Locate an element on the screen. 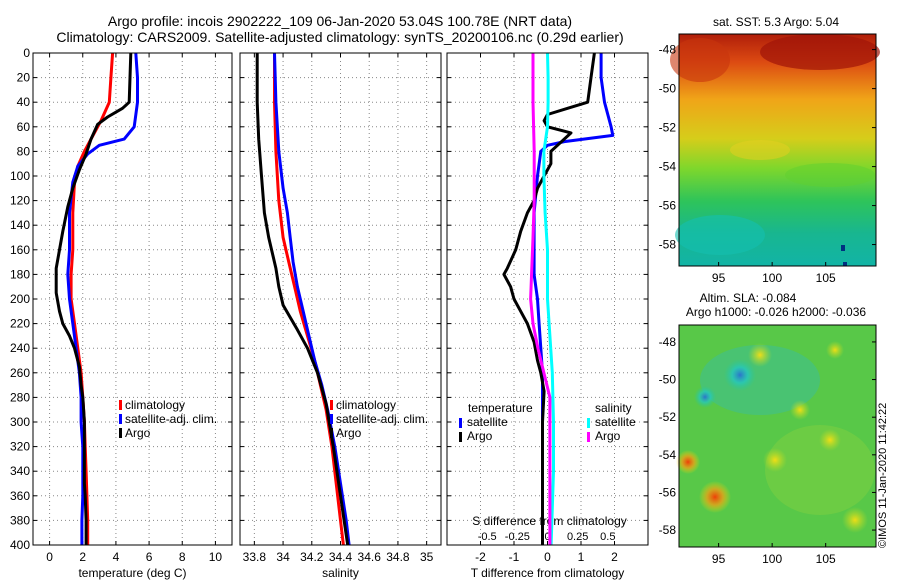 Image resolution: width=900 pixels, height=580 pixels. x-tick-label: 34.4 is located at coordinates (341, 557).